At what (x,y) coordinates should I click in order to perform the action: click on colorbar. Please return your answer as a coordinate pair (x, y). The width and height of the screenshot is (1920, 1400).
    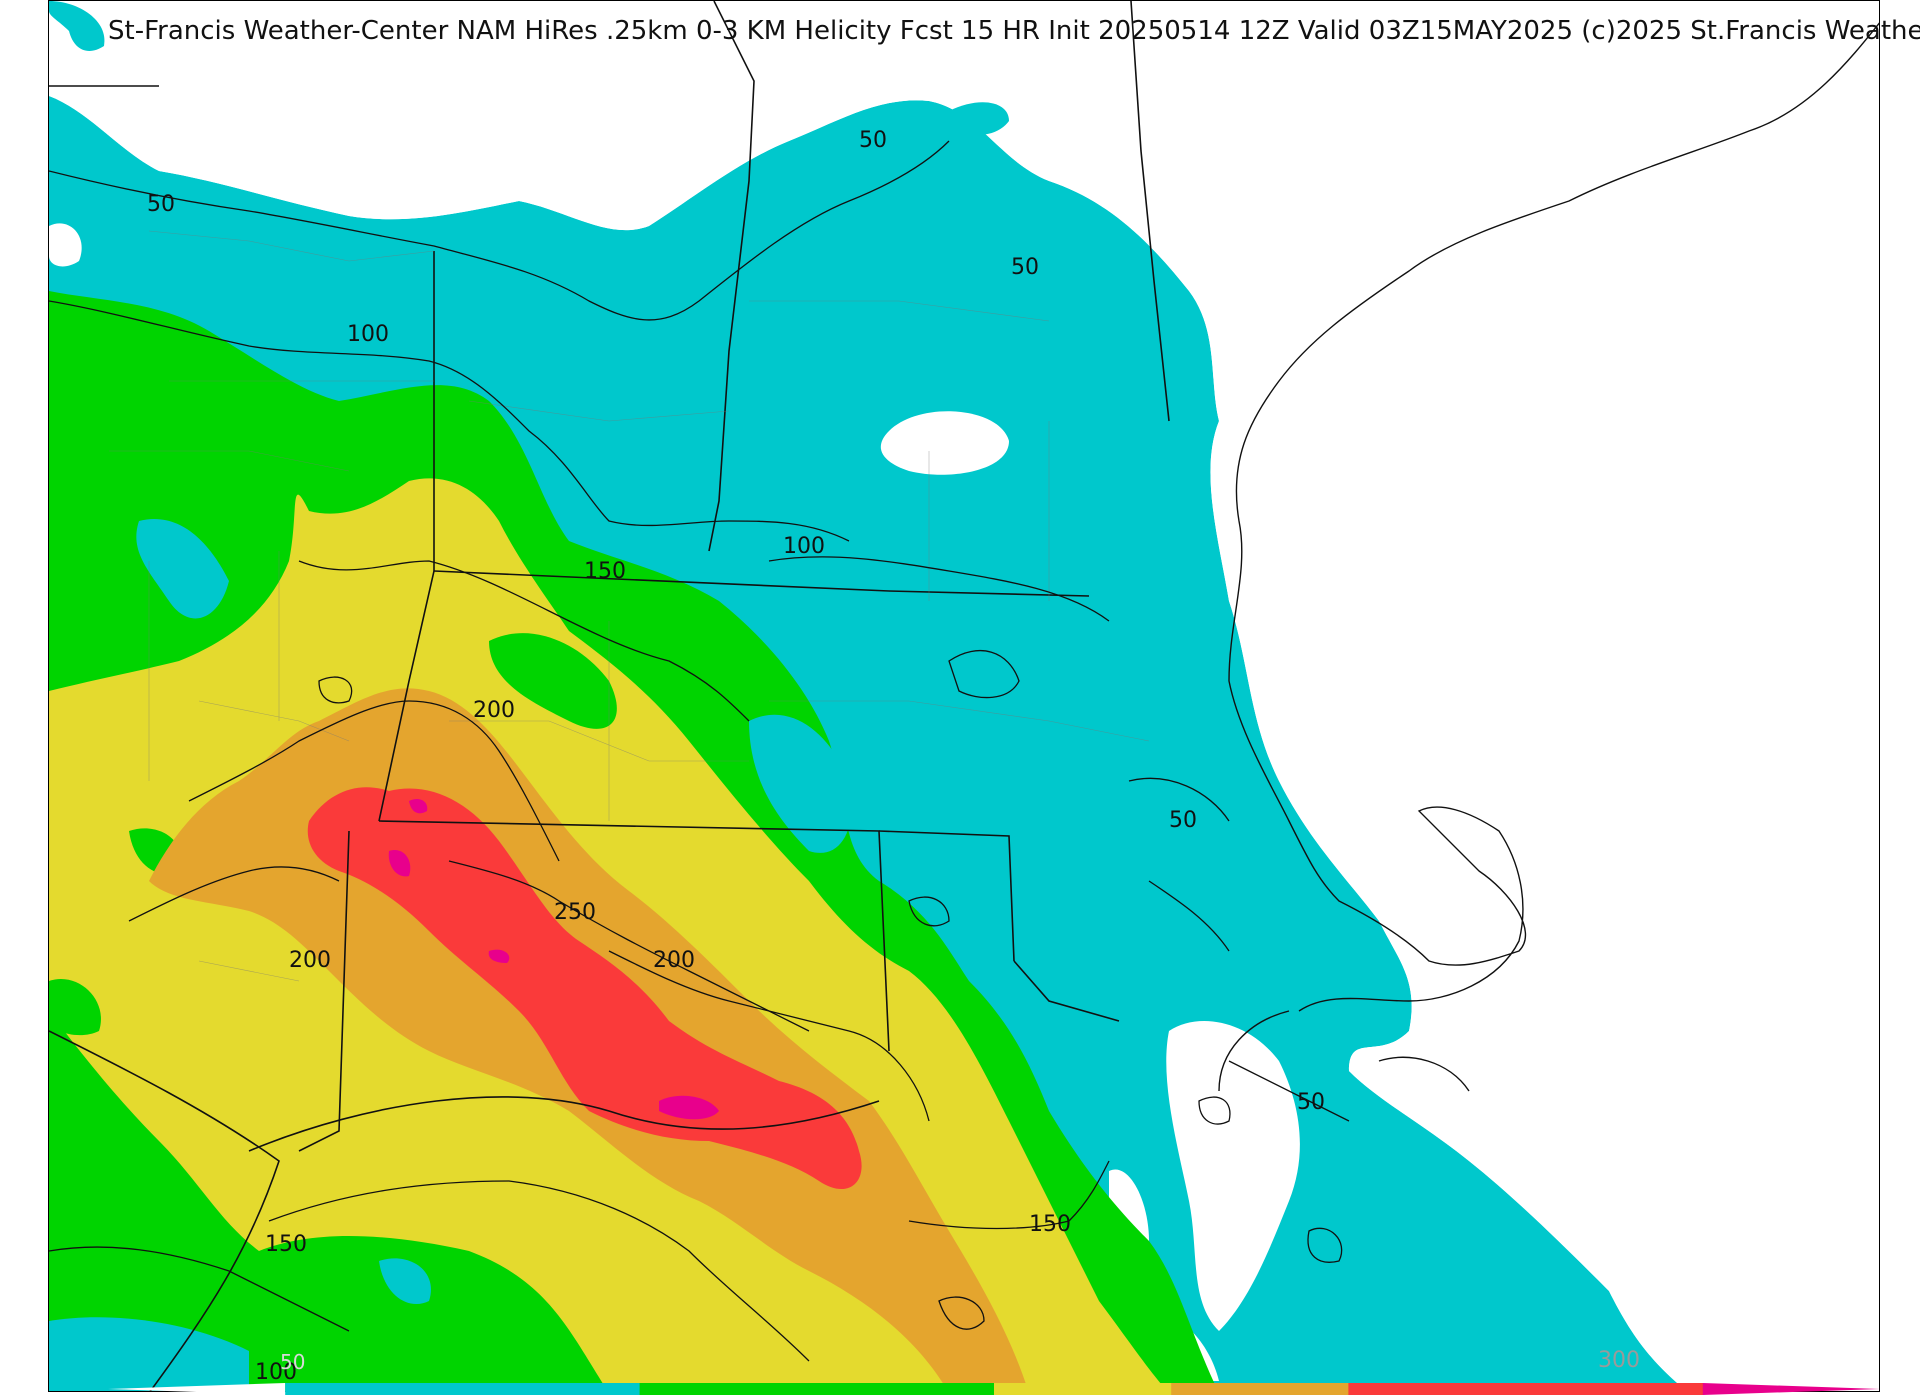
    Looking at the image, I should click on (994, 1389).